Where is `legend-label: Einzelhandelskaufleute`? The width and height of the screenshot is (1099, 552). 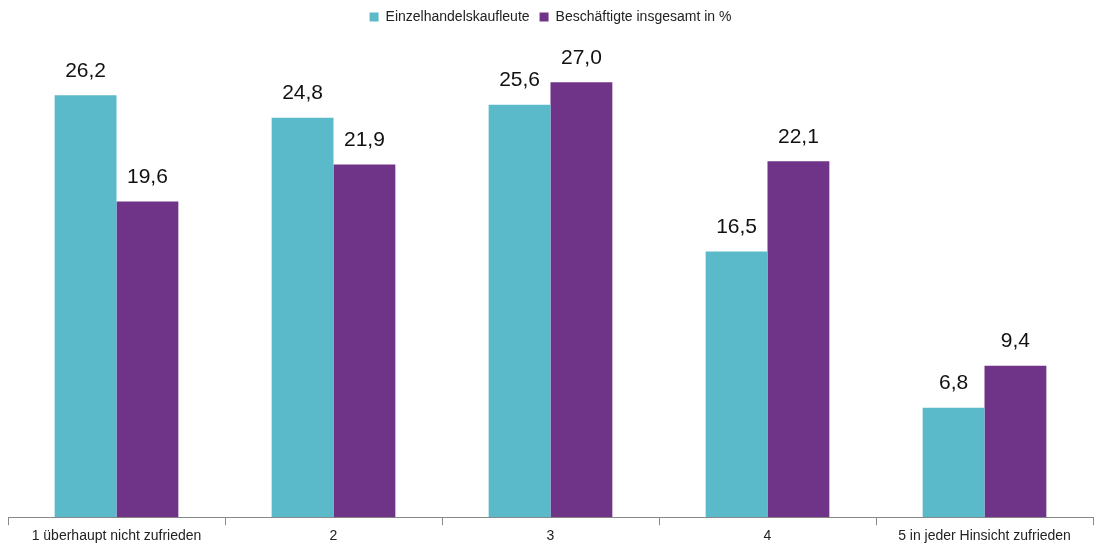 legend-label: Einzelhandelskaufleute is located at coordinates (457, 15).